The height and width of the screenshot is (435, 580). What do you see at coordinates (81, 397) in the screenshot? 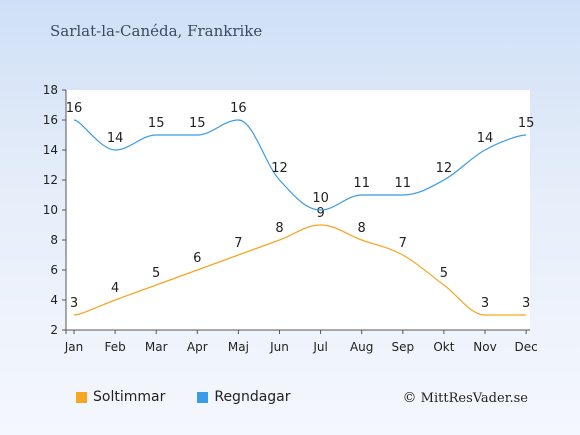
I see `legend-swatch-soltimmar` at bounding box center [81, 397].